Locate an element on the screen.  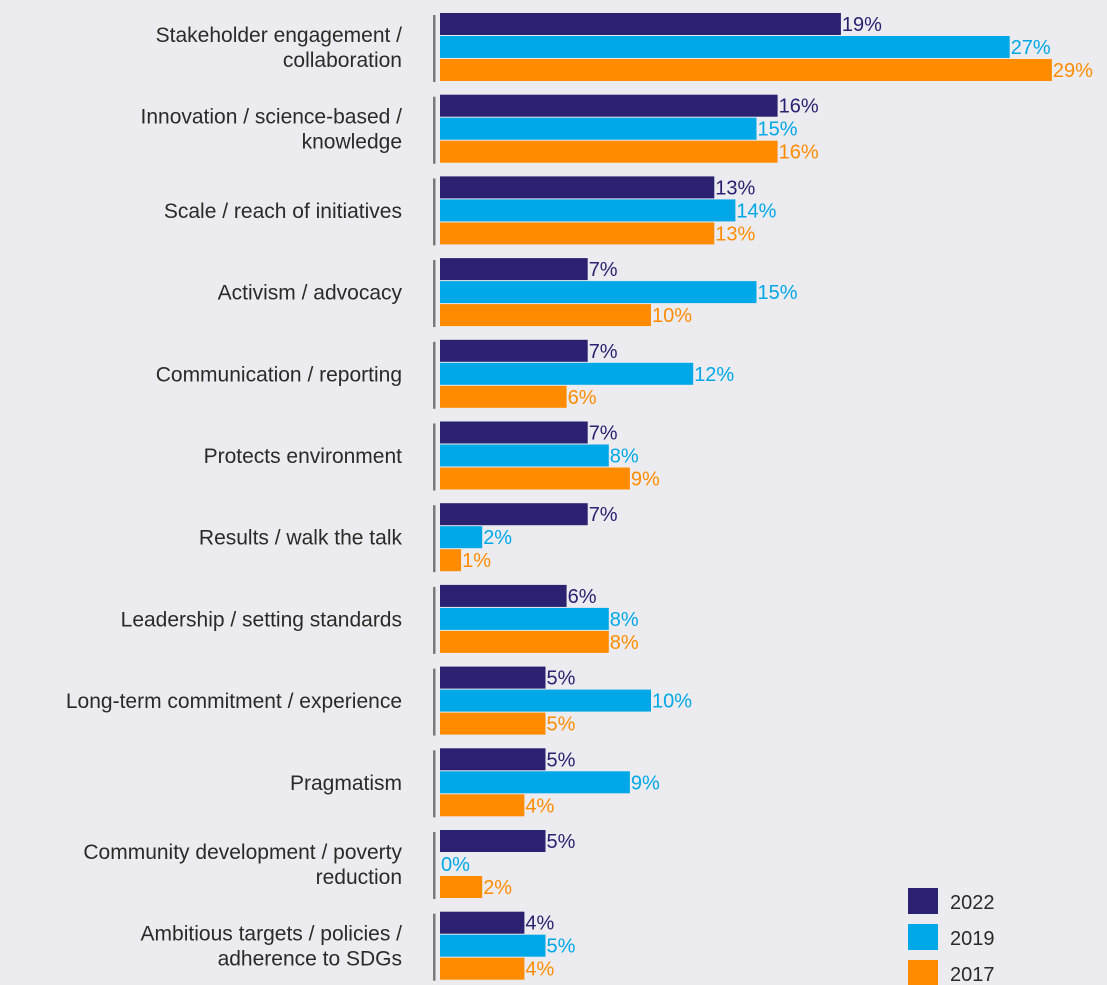
legend-swatch-2022 is located at coordinates (923, 901).